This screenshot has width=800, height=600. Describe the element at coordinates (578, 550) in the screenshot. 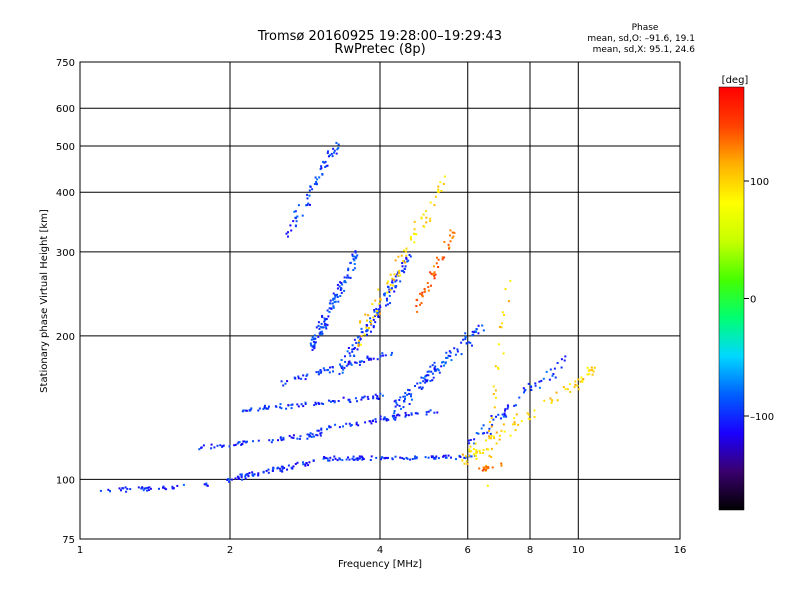

I see `x-tick-label: 10` at that location.